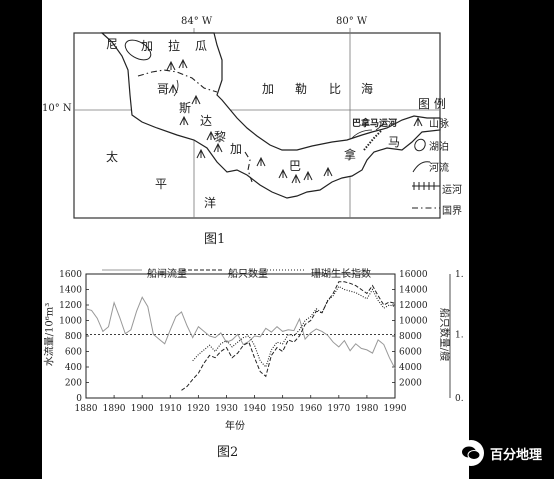 The image size is (554, 479). I want to click on plot-frame, so click(240, 336).